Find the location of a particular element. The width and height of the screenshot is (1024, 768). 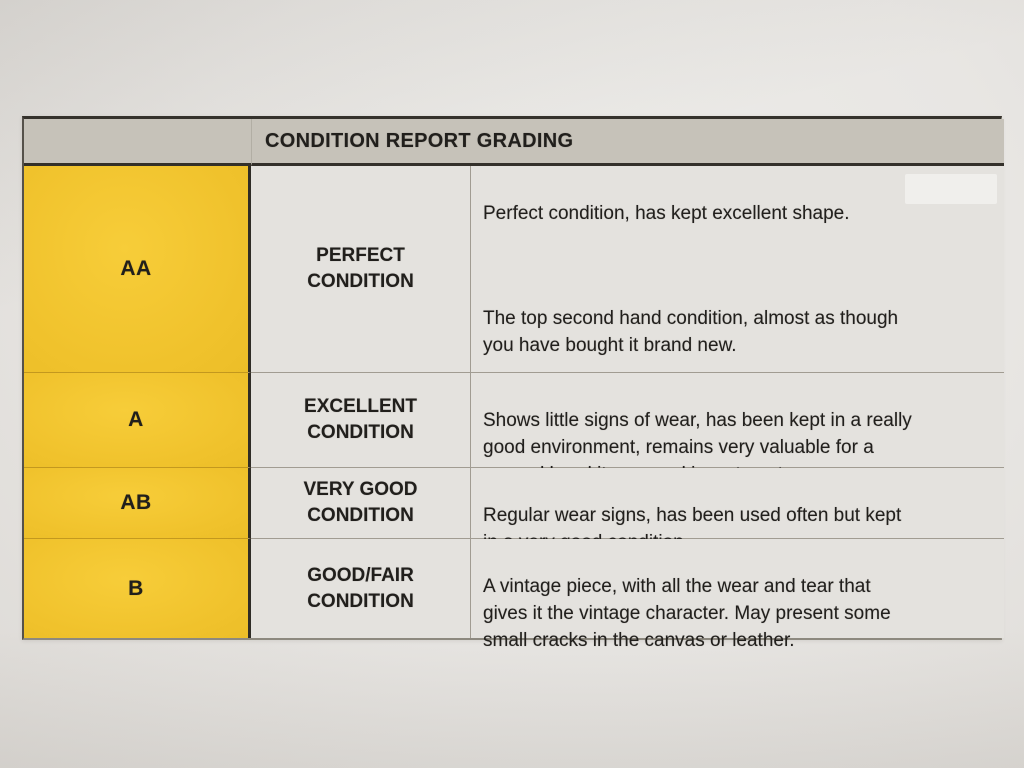

condition-cell-excellent: EXCELLENT CONDITION is located at coordinates (360, 420).